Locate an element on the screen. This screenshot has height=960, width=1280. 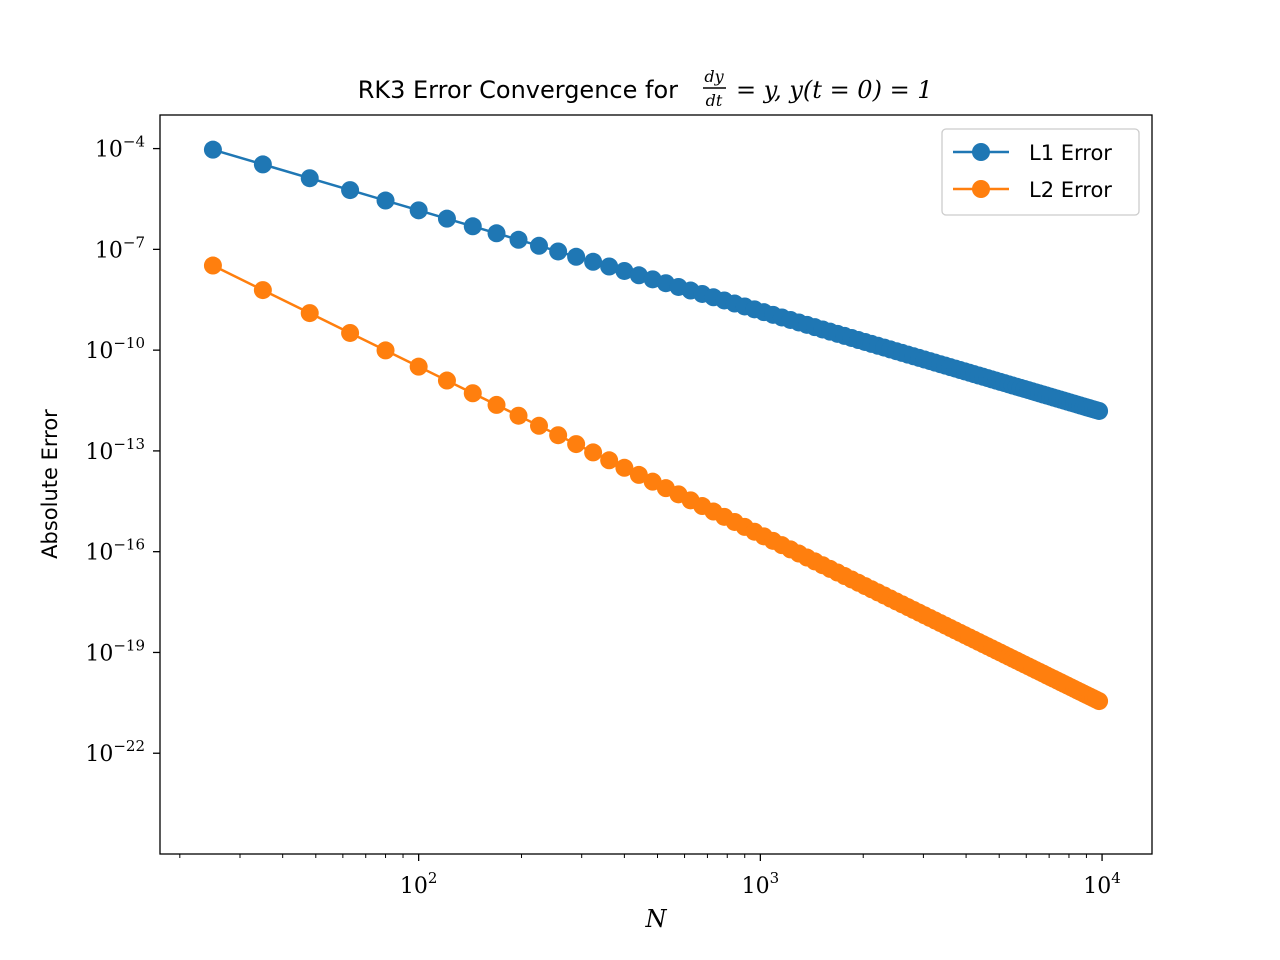
x-tick-label: 10⁴ is located at coordinates (1102, 884).